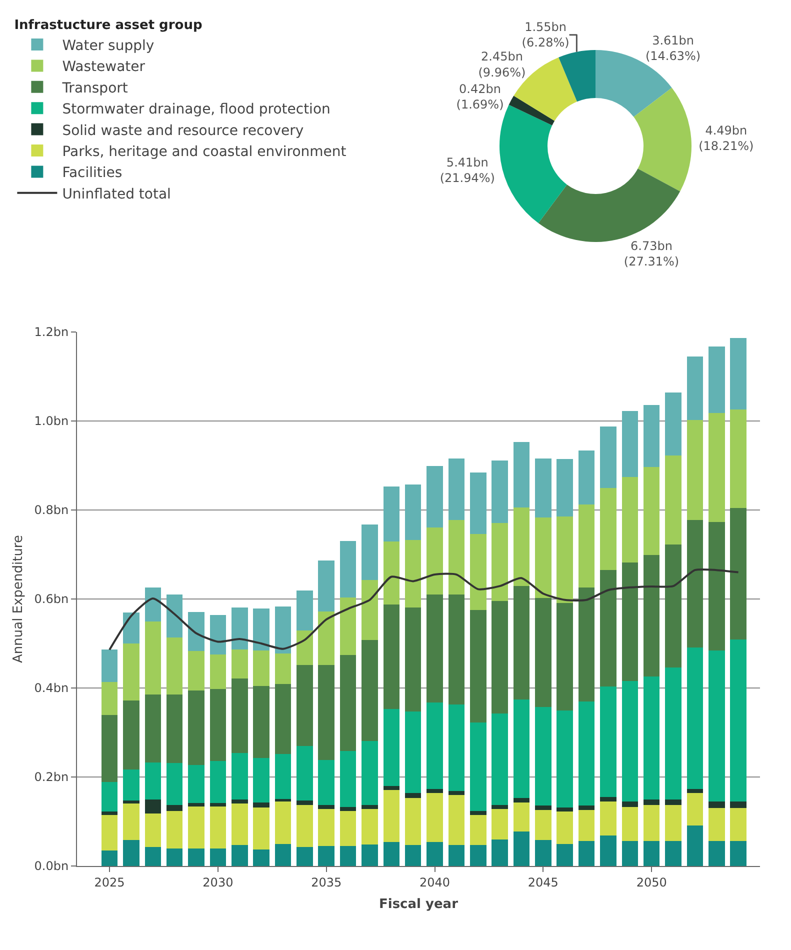 Image resolution: width=791 pixels, height=950 pixels. I want to click on legend-label: Transport, so click(94, 88).